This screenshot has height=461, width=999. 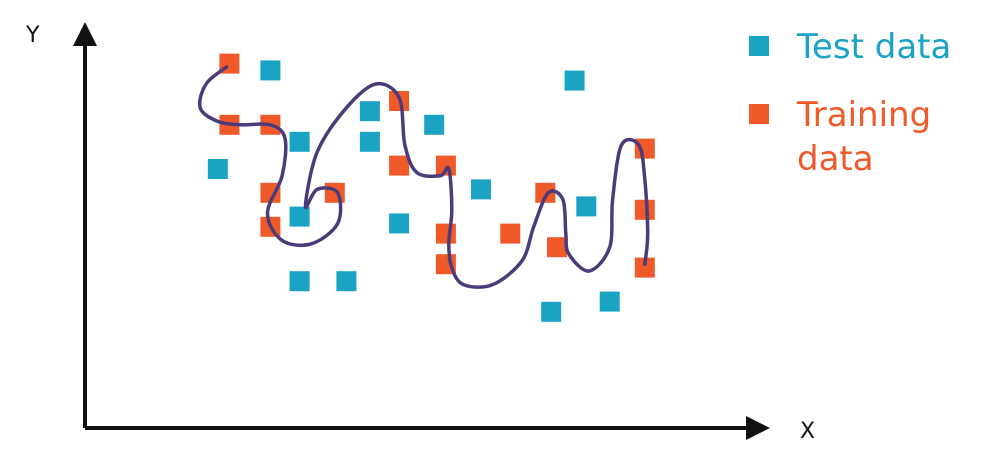 I want to click on x-axis-label: X, so click(x=807, y=431).